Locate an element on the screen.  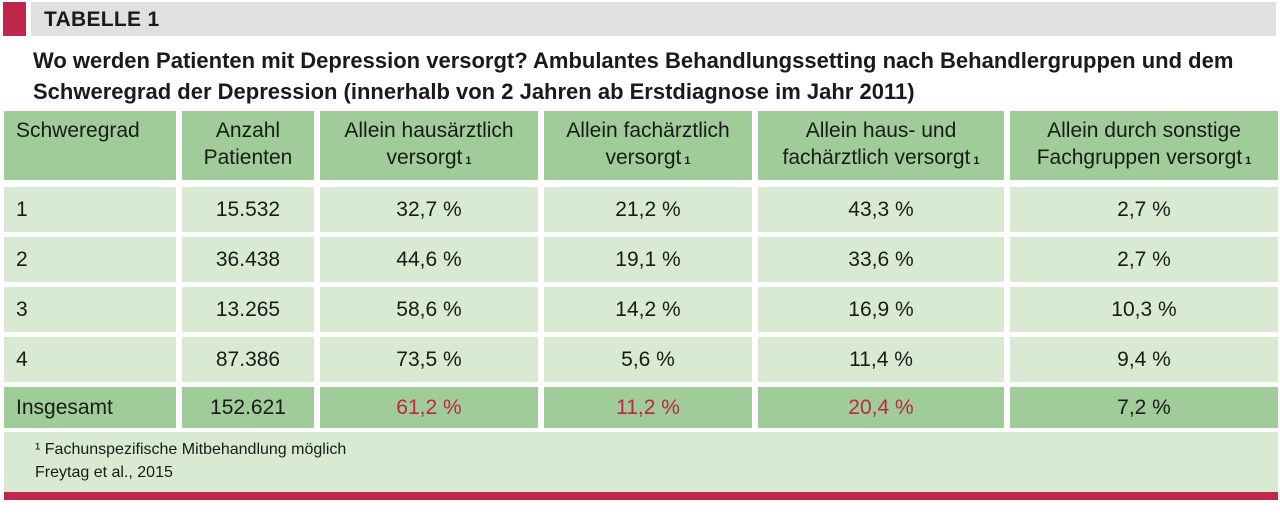
column-header-label: Anzahl Patienten is located at coordinates (248, 144).